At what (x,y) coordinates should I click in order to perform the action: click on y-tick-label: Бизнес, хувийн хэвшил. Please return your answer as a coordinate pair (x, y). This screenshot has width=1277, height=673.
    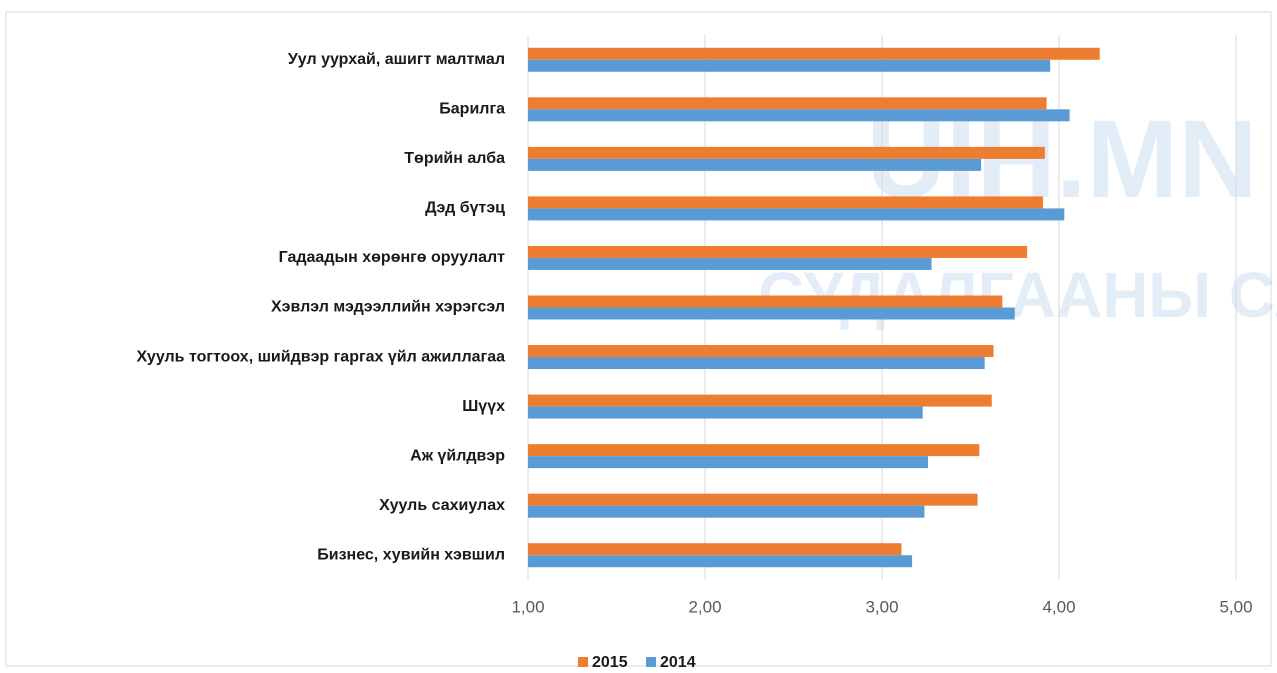
    Looking at the image, I should click on (411, 554).